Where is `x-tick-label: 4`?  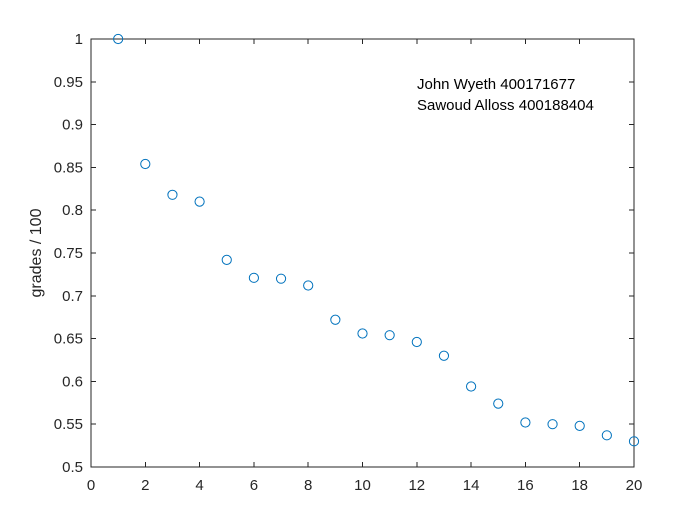
x-tick-label: 4 is located at coordinates (199, 485).